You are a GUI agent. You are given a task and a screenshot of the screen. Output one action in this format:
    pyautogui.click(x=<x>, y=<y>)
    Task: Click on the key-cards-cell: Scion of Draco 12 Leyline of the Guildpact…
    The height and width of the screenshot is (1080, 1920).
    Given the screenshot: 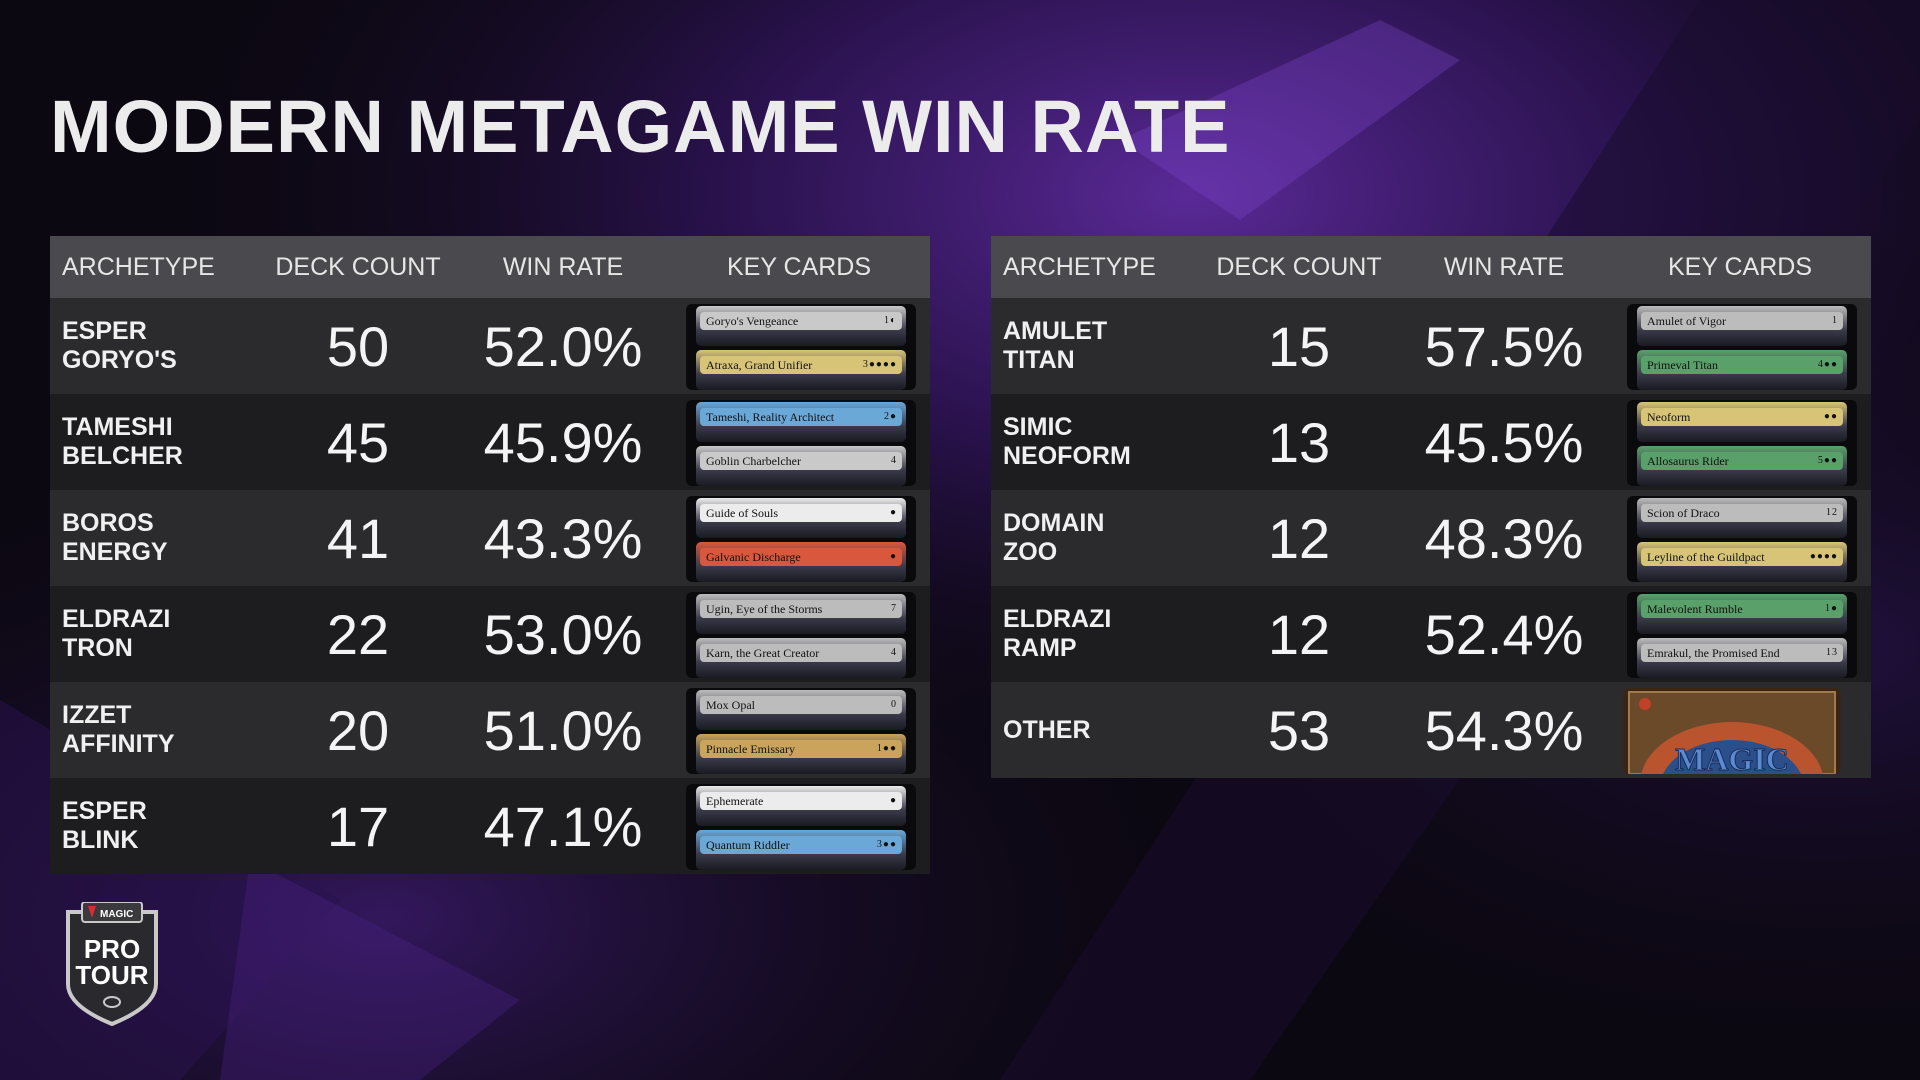 What is the action you would take?
    pyautogui.click(x=1740, y=538)
    